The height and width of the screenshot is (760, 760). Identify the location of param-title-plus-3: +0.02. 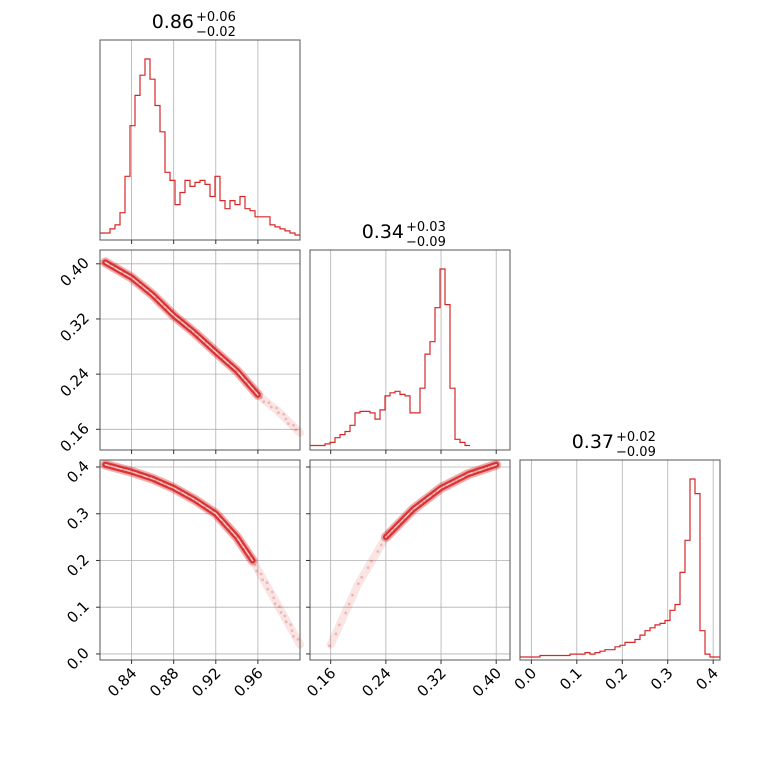
(636, 437).